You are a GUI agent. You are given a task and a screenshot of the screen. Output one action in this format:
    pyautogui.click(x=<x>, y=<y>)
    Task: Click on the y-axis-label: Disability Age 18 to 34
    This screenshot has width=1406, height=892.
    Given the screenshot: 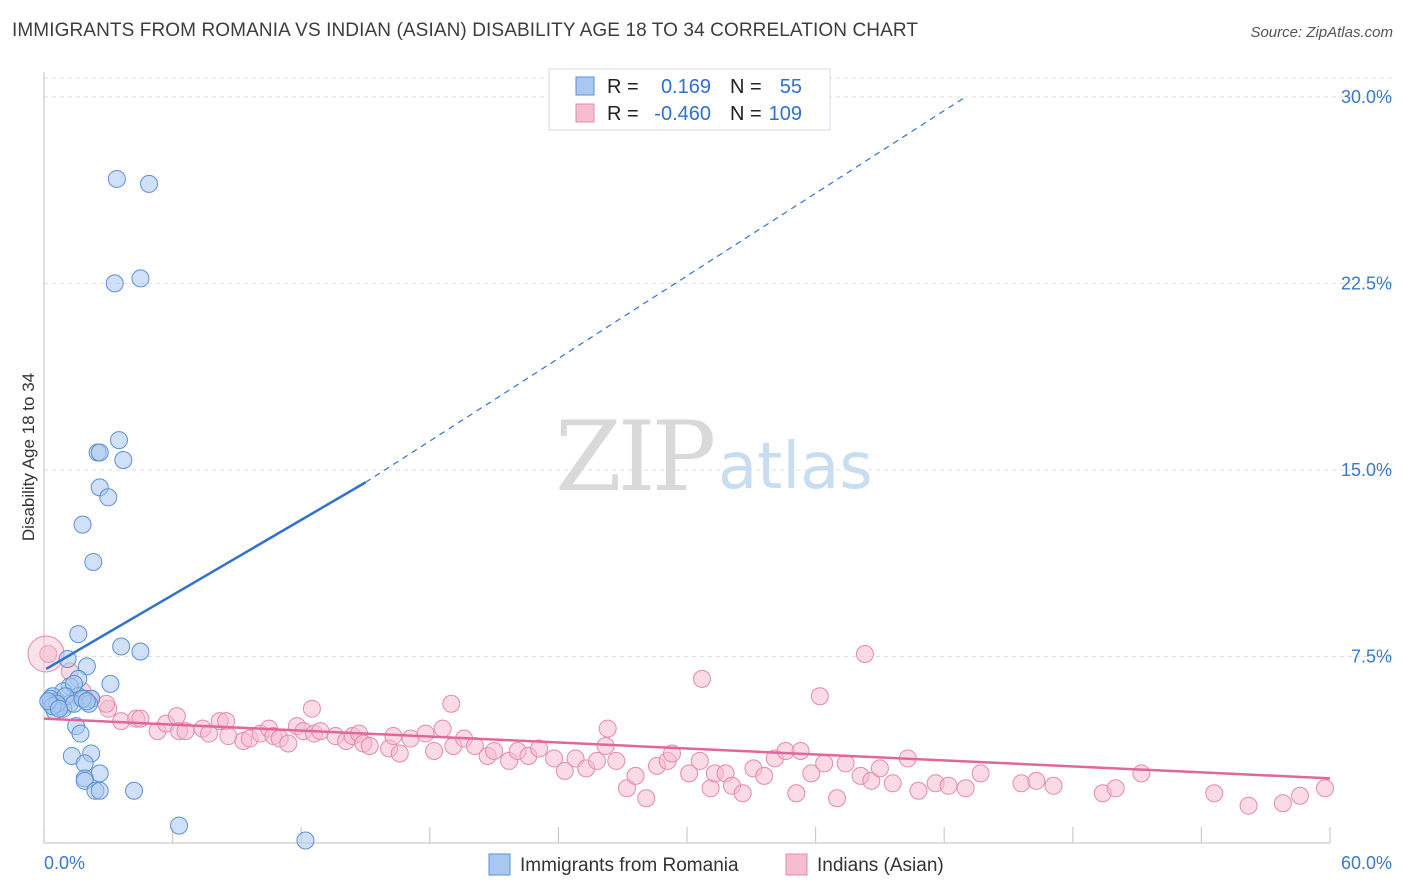 What is the action you would take?
    pyautogui.click(x=28, y=457)
    